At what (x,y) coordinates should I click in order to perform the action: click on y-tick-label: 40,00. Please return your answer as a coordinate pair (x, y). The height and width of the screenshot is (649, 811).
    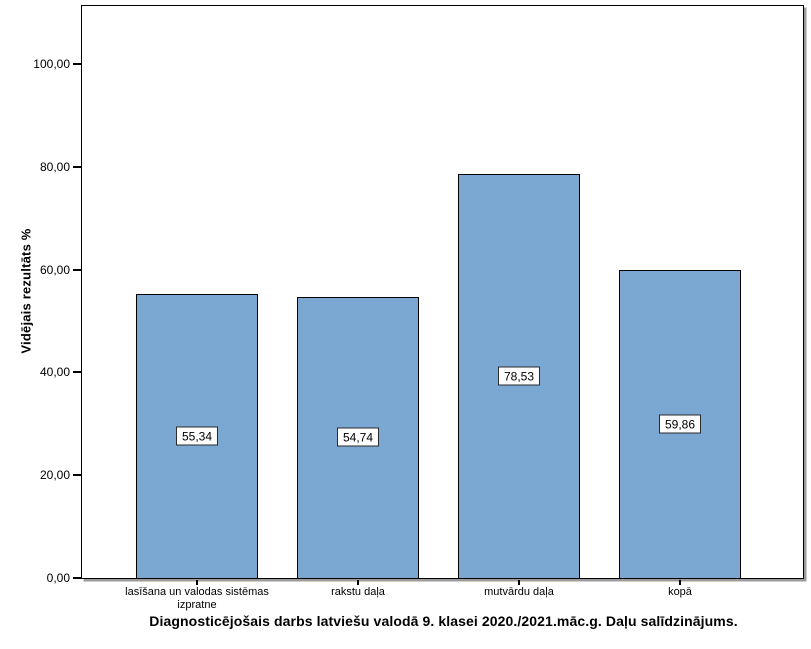
    Looking at the image, I should click on (54, 372).